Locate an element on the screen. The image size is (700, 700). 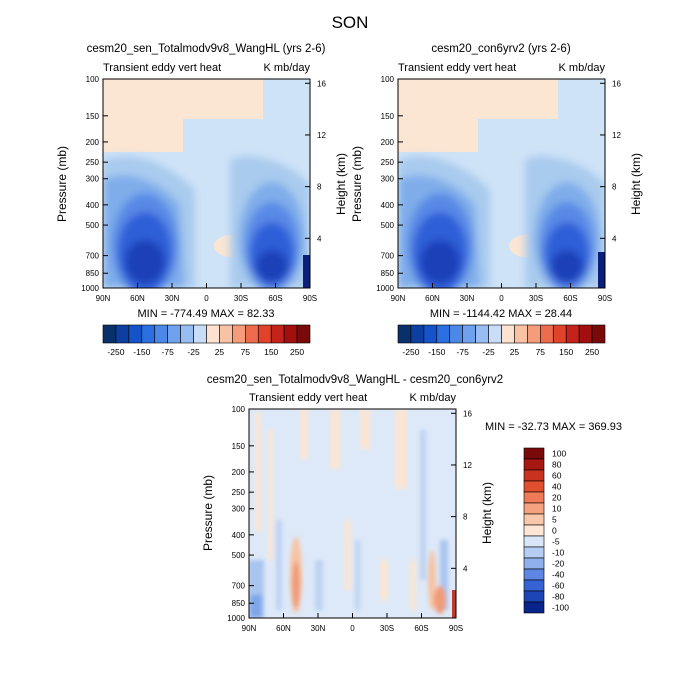
height-axis: 4 8 12 16 is located at coordinates (315, 161).